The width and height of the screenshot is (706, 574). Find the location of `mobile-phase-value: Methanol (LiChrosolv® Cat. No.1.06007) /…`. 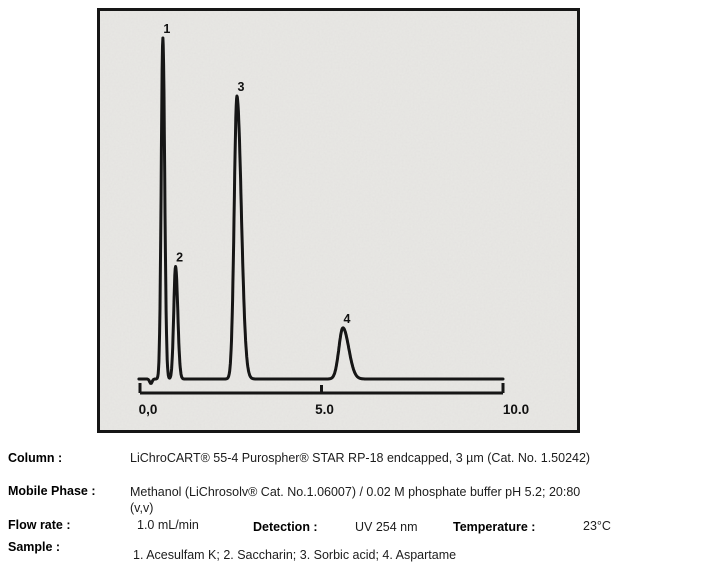

mobile-phase-value: Methanol (LiChrosolv® Cat. No.1.06007) /… is located at coordinates (355, 500).